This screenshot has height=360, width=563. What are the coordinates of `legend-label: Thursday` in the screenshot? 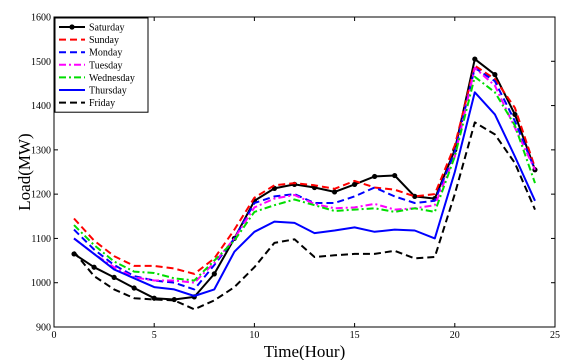 It's located at (108, 91).